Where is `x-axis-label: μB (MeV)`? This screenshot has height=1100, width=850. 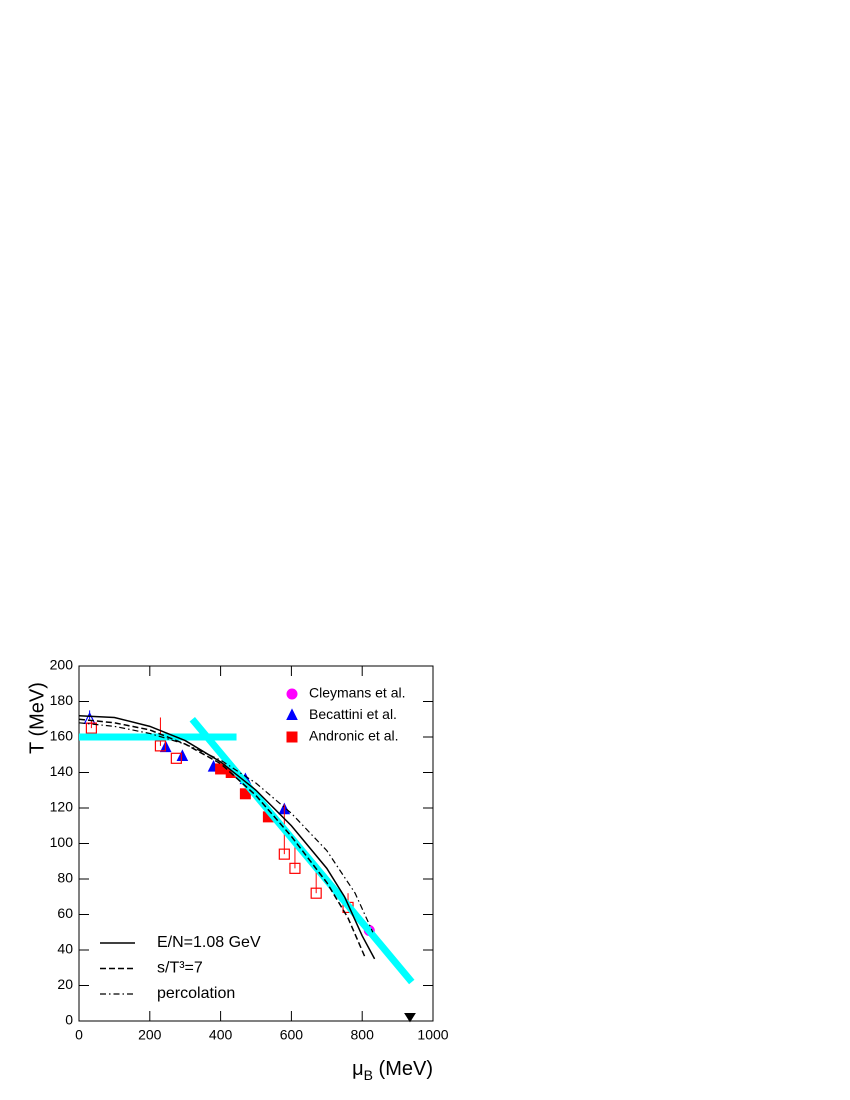 x-axis-label: μB (MeV) is located at coordinates (392, 1070).